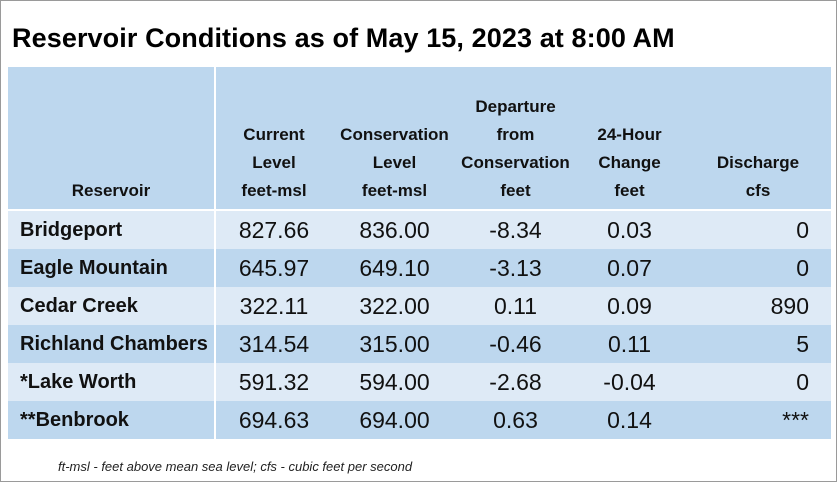 This screenshot has width=837, height=482. What do you see at coordinates (515, 420) in the screenshot?
I see `departure-cell: 0.63` at bounding box center [515, 420].